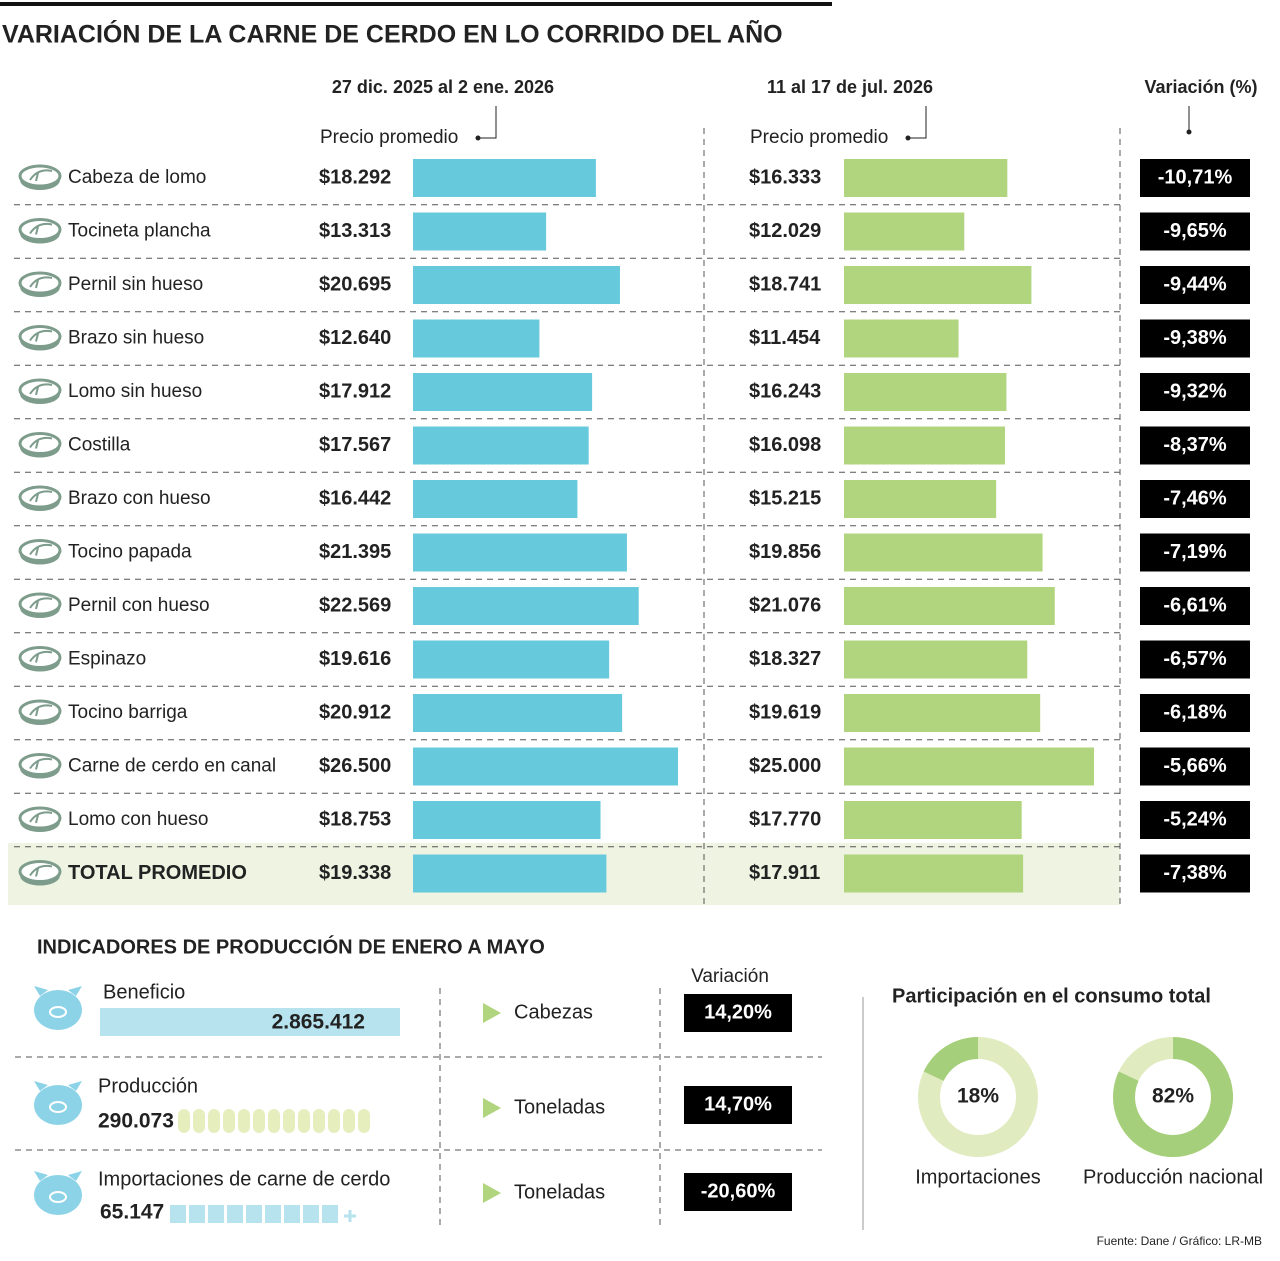 This screenshot has height=1261, width=1280. Describe the element at coordinates (1195, 445) in the screenshot. I see `variation-label: -8,37%` at that location.